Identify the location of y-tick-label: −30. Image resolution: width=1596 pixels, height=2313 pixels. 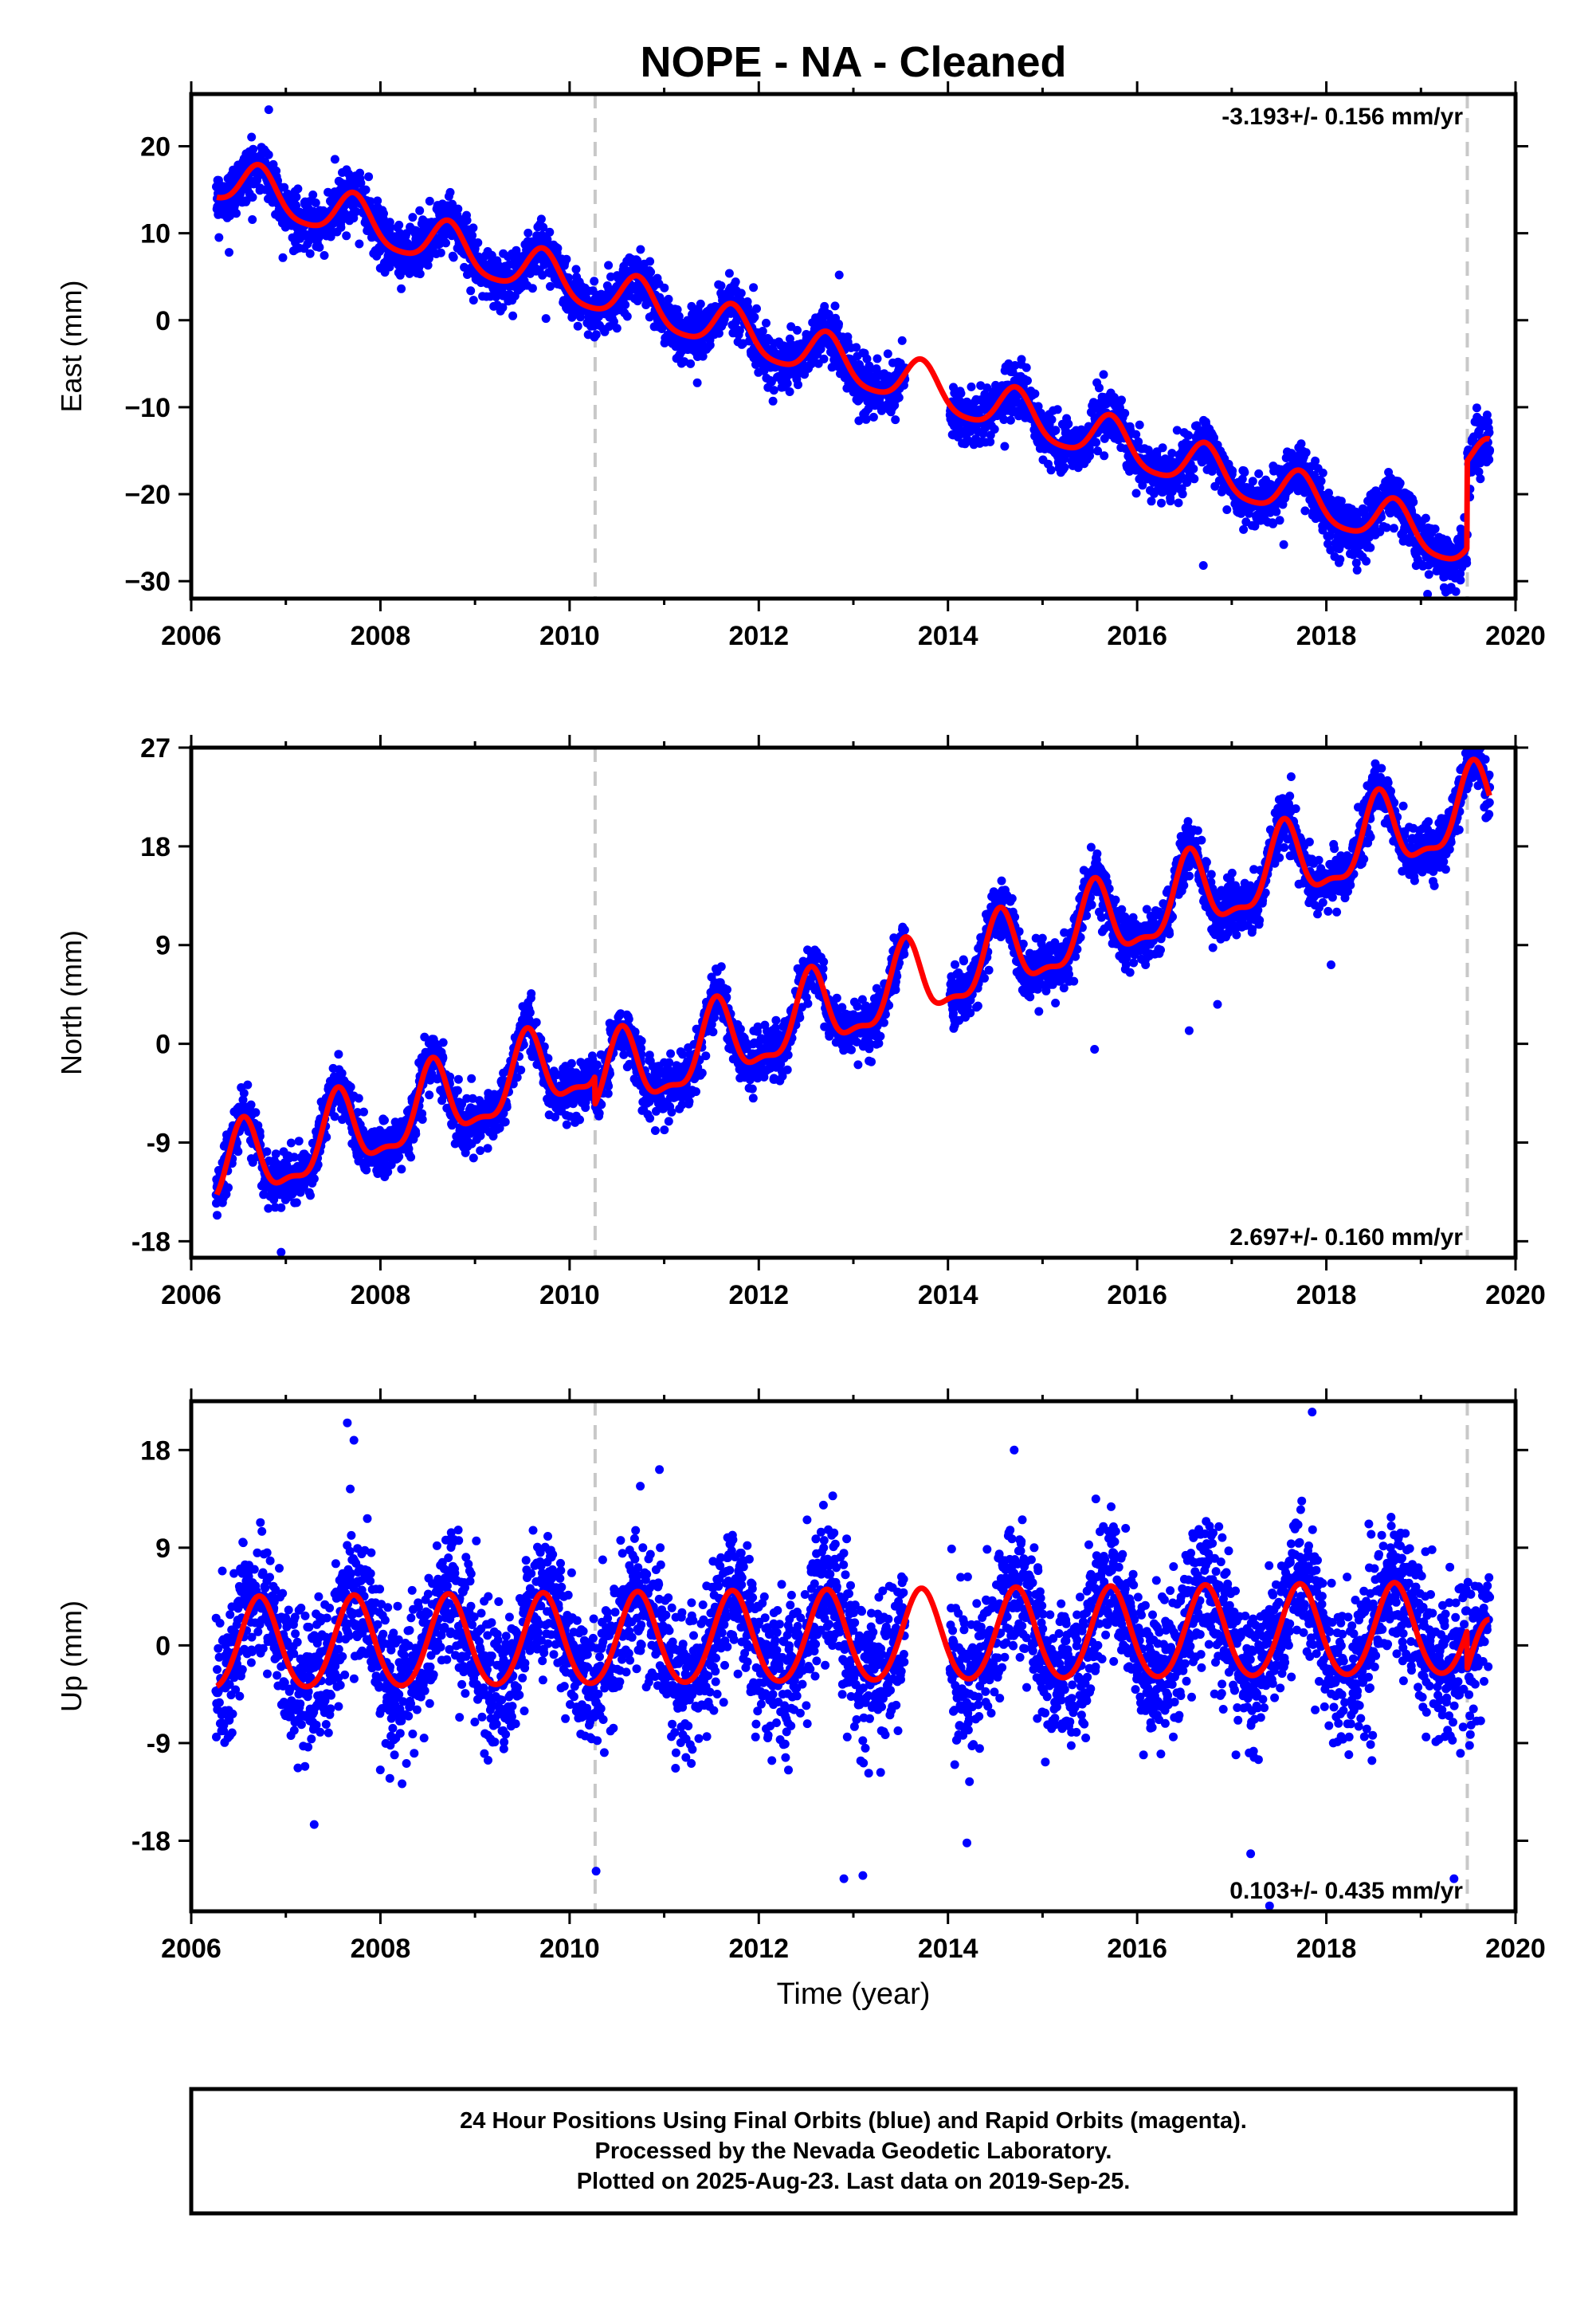
(148, 582).